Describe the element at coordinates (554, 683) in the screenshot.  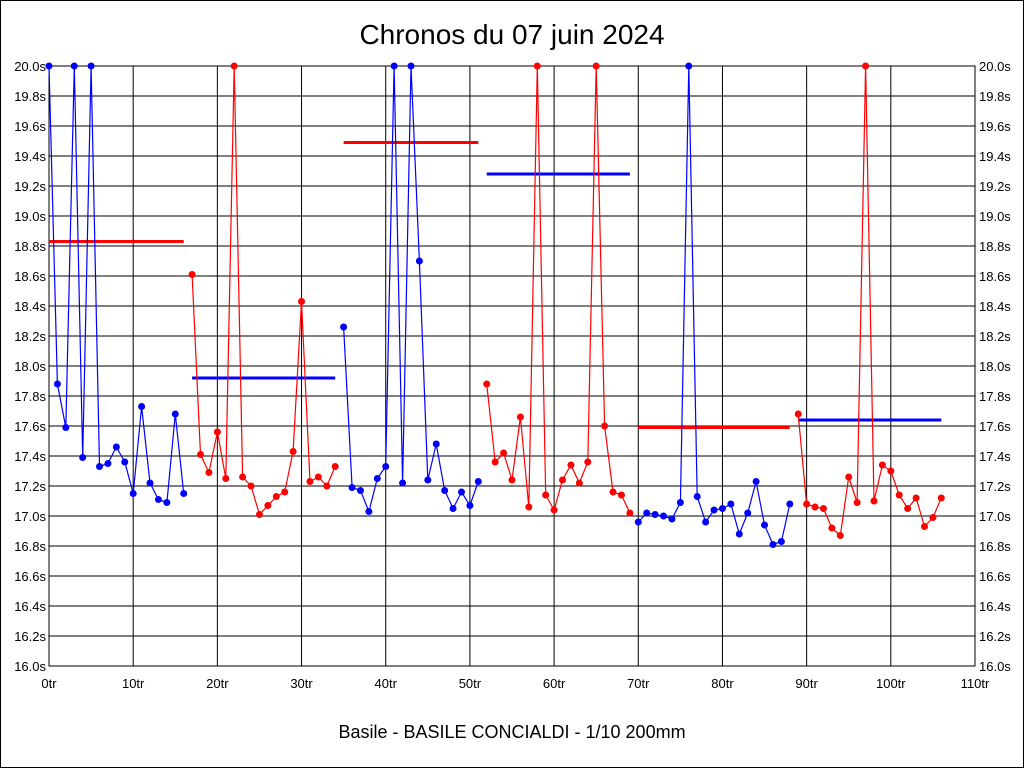
I see `x-tick-label: 60tr` at that location.